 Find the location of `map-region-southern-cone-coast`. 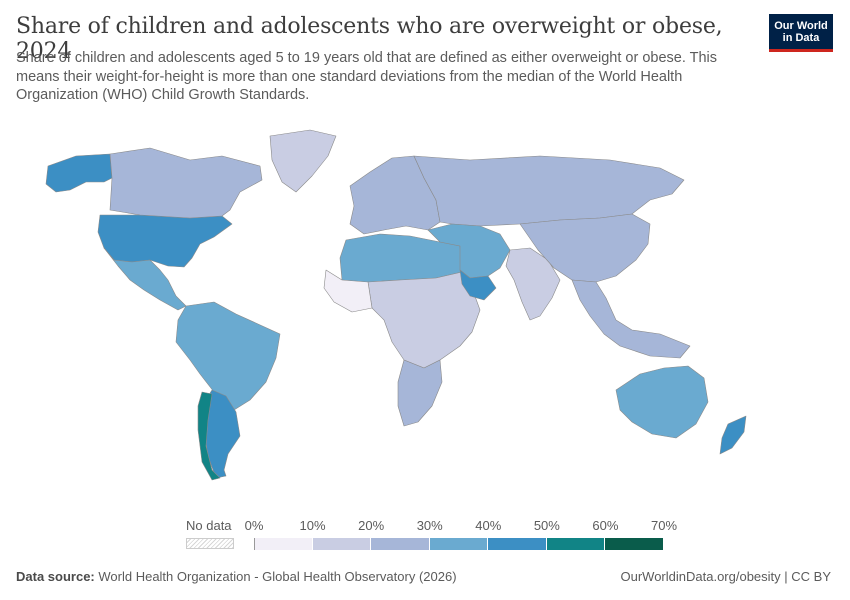

map-region-southern-cone-coast is located at coordinates (209, 436).